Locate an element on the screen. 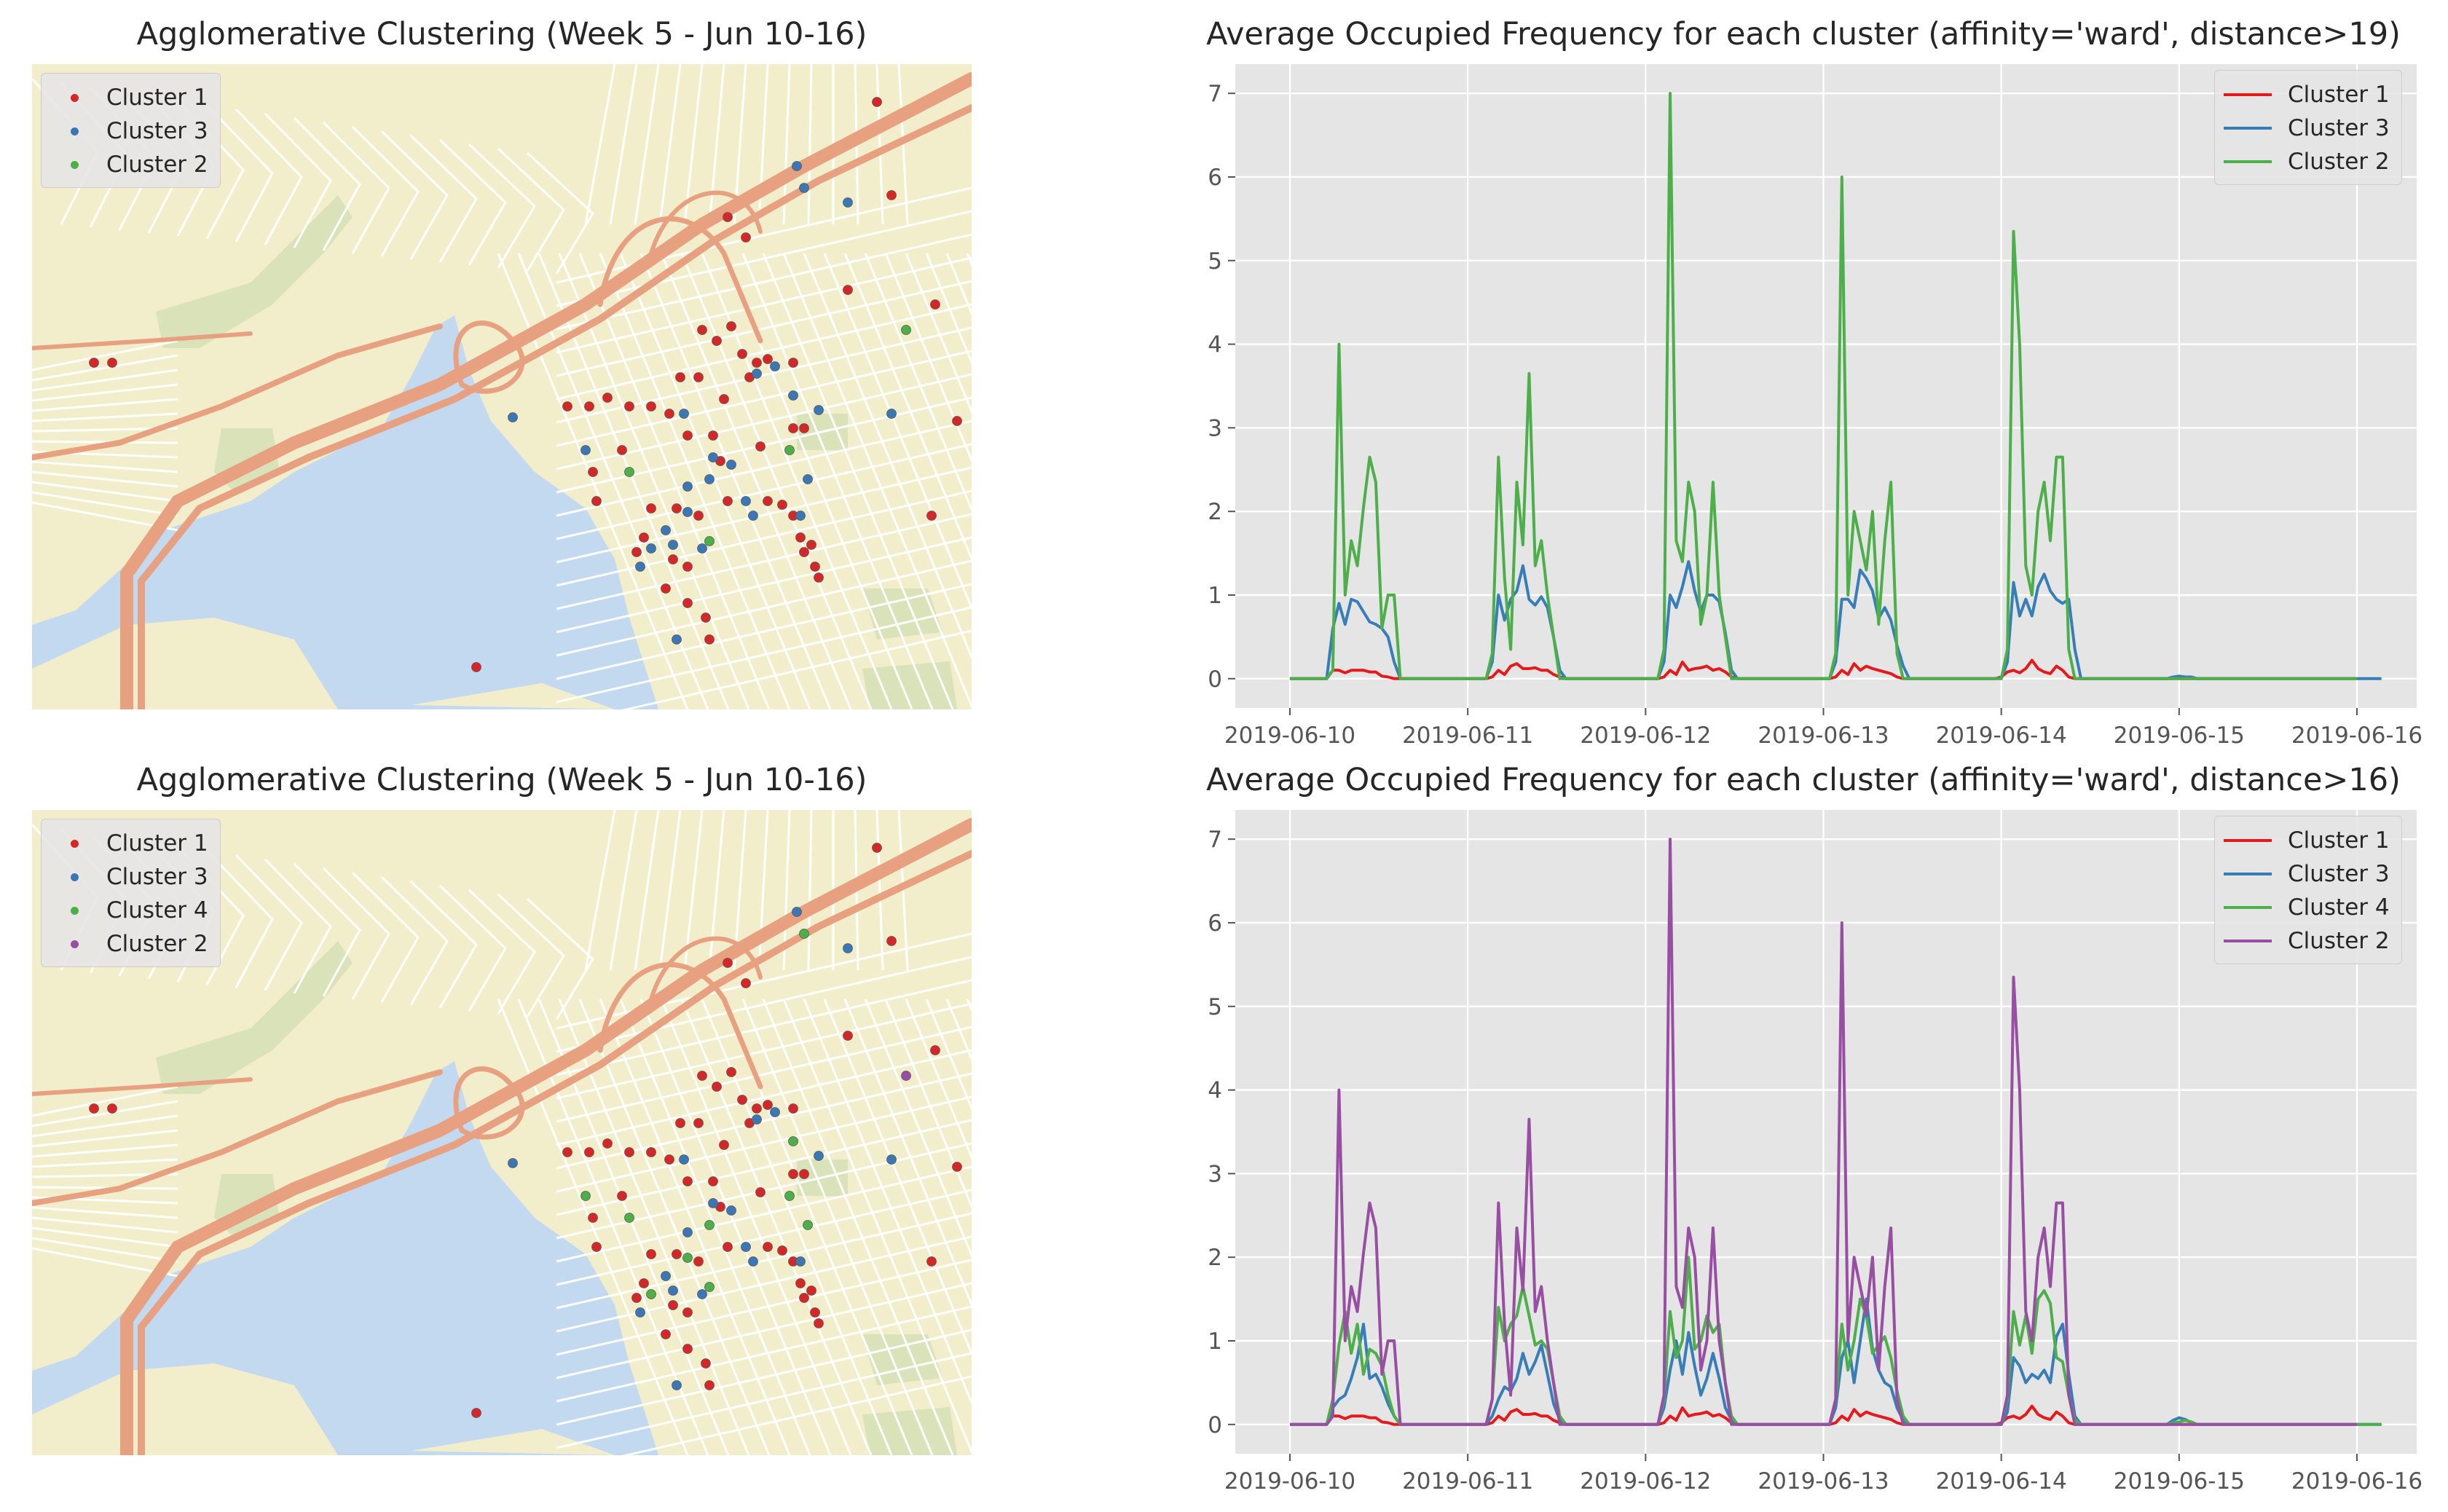 The width and height of the screenshot is (2448, 1512). legend-entry: Cluster 3 is located at coordinates (129, 131).